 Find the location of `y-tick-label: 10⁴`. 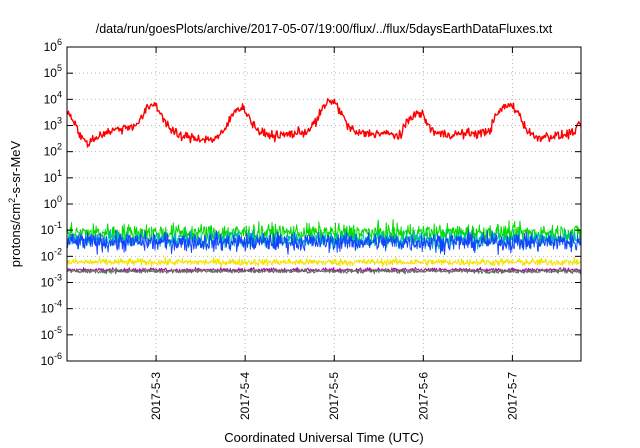

y-tick-label: 10⁴ is located at coordinates (53, 97).